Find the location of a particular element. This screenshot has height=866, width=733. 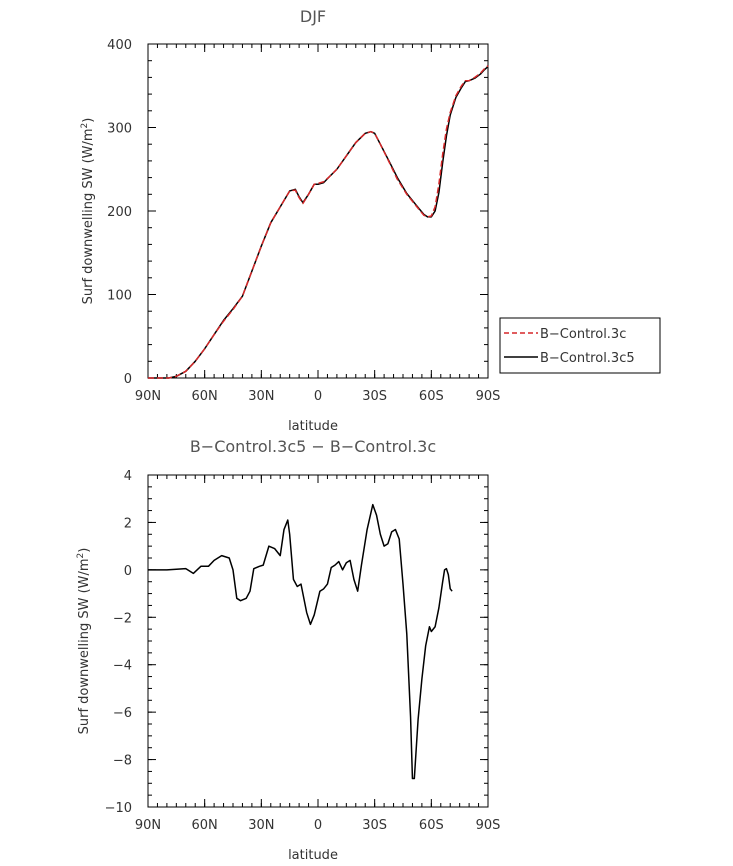

y-tick-label: 200 is located at coordinates (119, 212).